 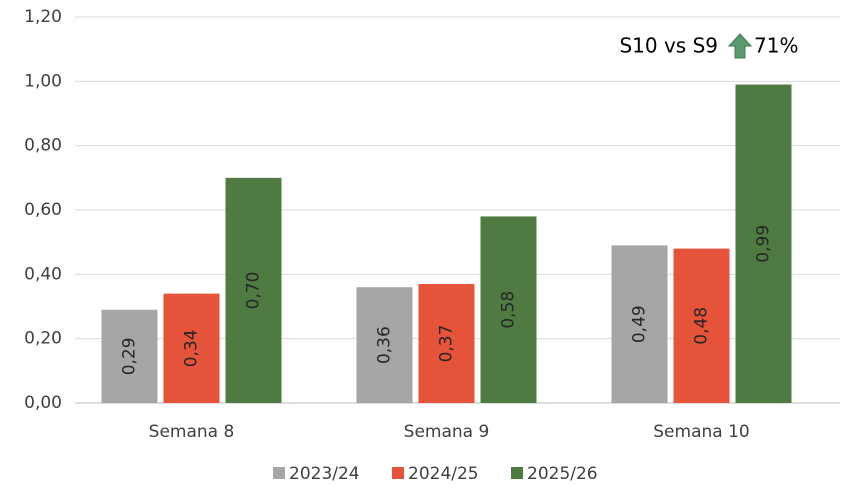 I want to click on value-label: 0,36, so click(x=385, y=345).